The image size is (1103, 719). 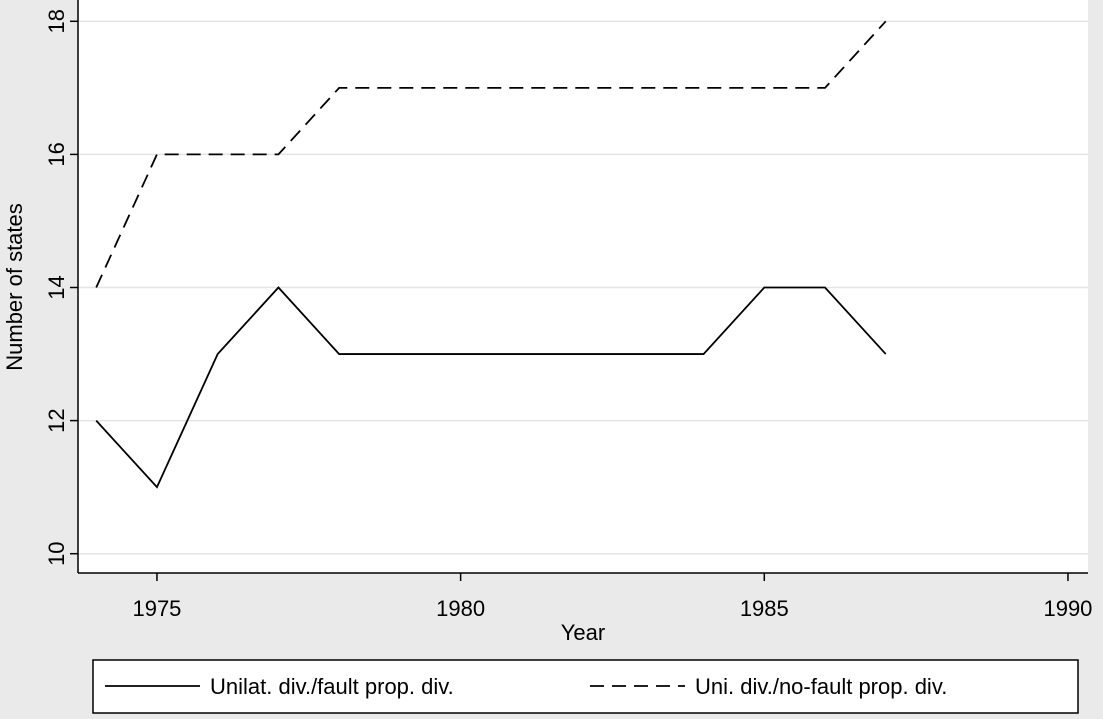 I want to click on y-tick-label: 10, so click(x=56, y=553).